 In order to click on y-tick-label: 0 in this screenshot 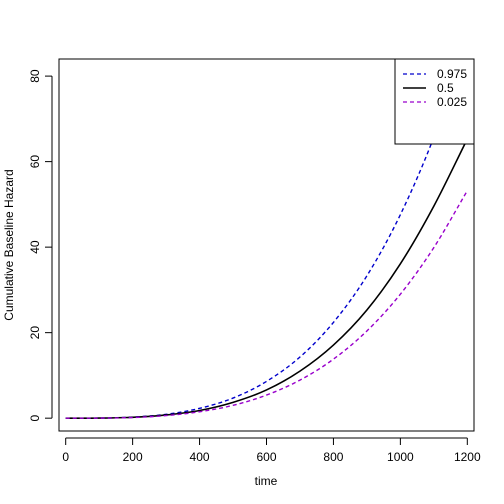, I will do `click(35, 418)`.